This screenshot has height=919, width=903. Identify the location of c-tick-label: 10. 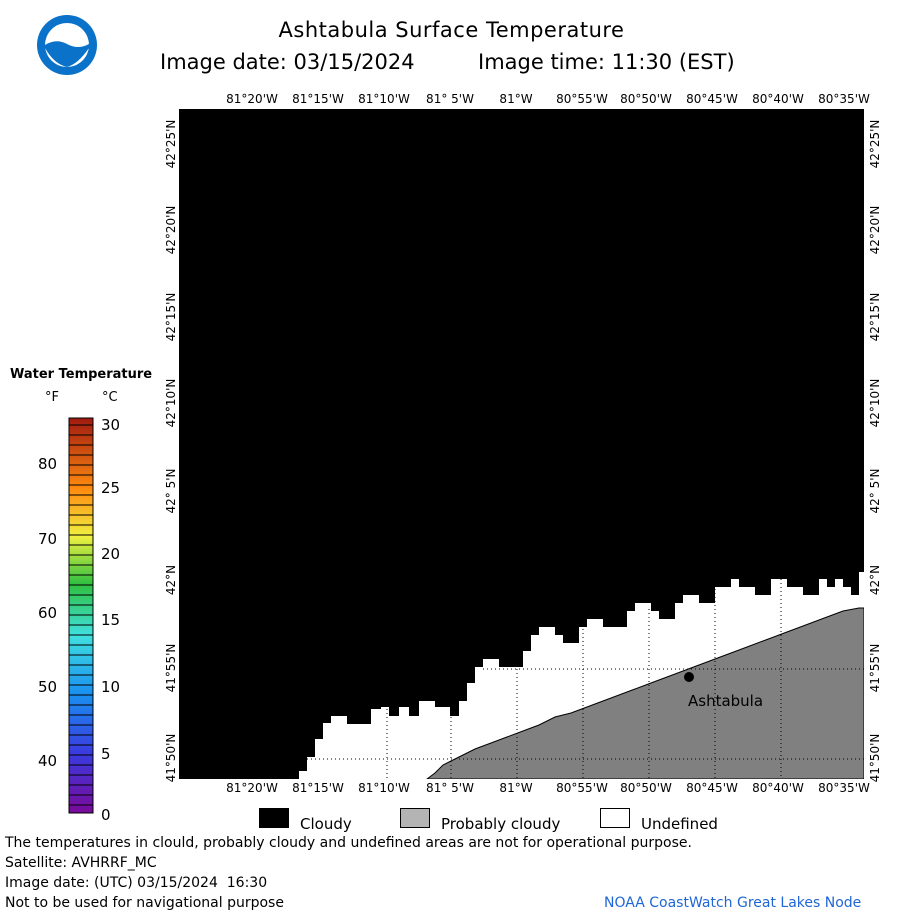
(111, 687).